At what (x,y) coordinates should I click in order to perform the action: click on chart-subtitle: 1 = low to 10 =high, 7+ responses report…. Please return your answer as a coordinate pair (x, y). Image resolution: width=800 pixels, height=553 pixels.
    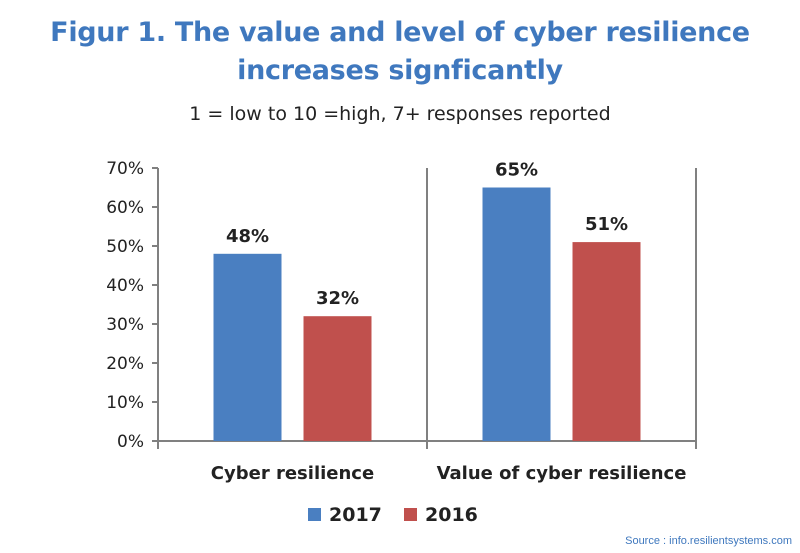
    Looking at the image, I should click on (400, 114).